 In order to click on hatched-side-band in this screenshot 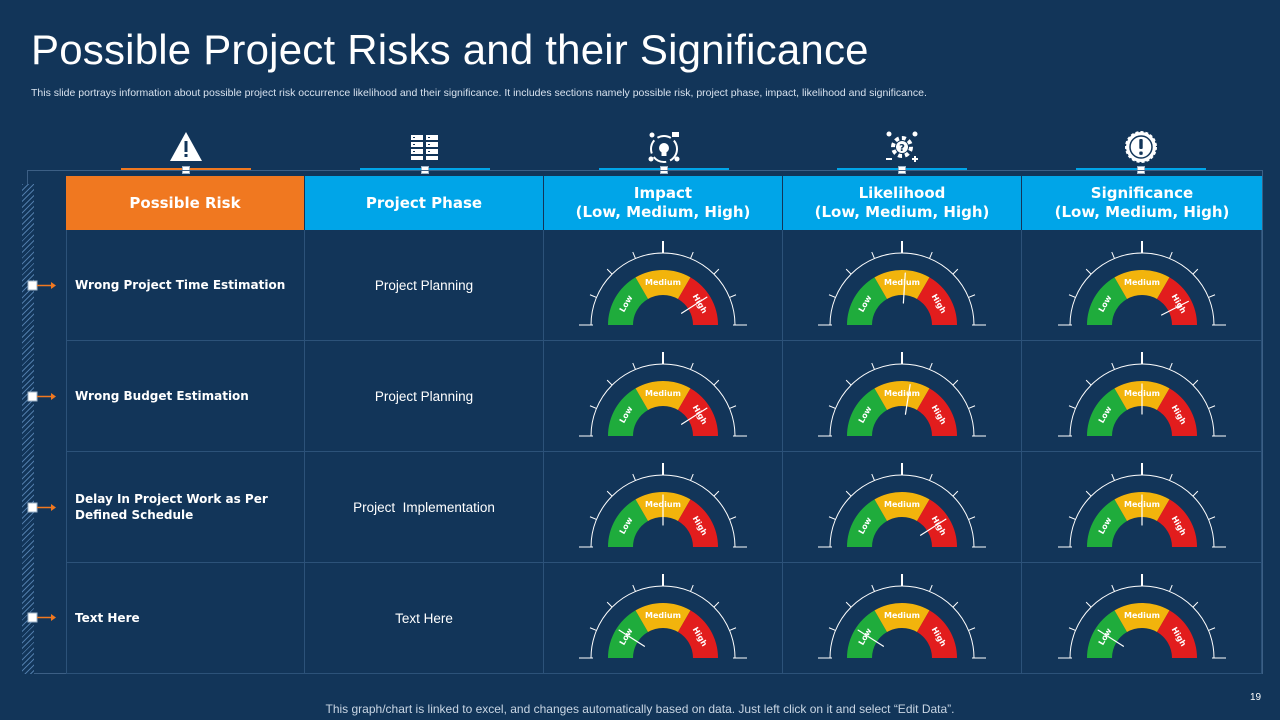, I will do `click(28, 429)`.